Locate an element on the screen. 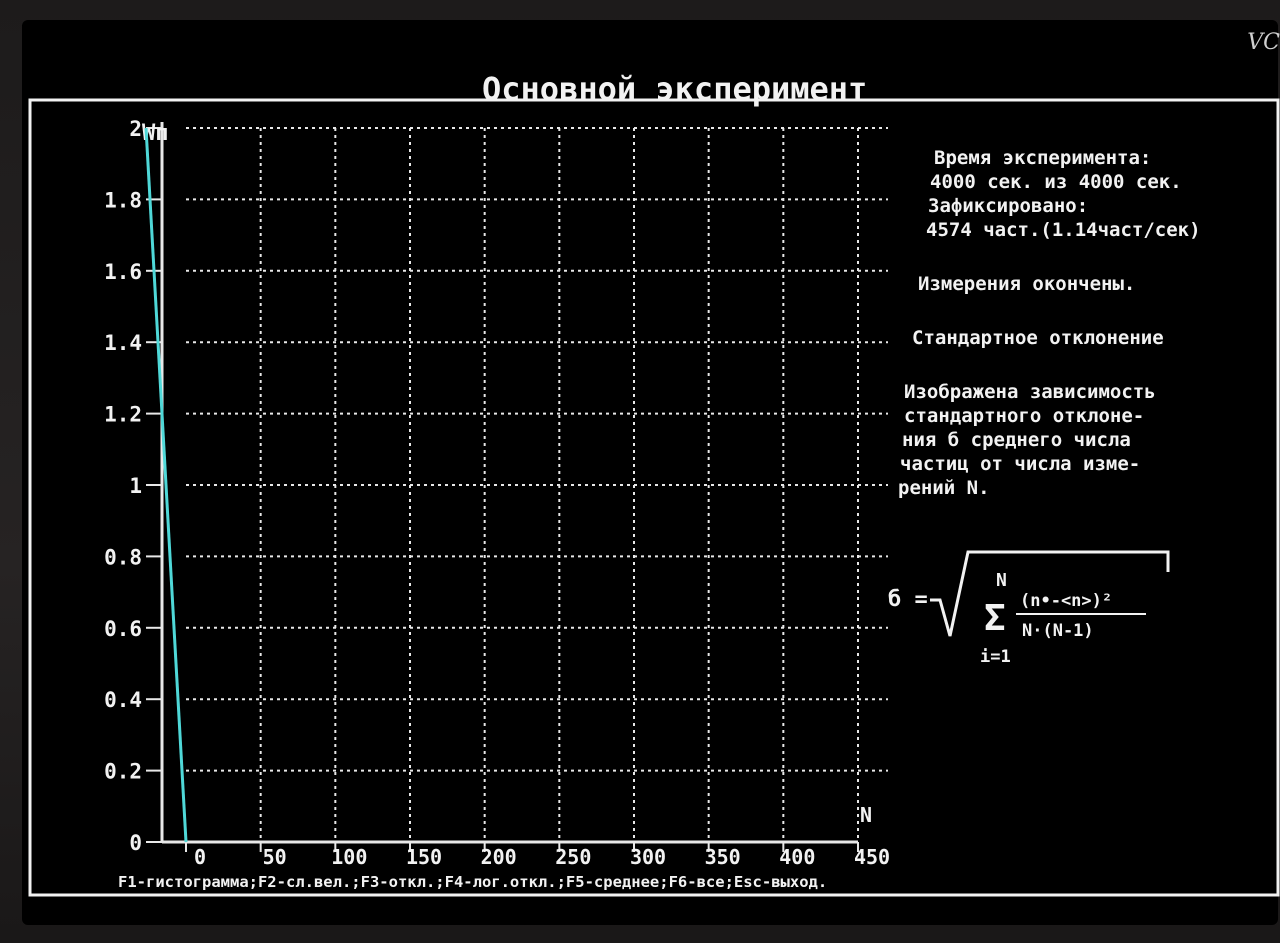  monitor-brand-logo: VC is located at coordinates (1263, 42).